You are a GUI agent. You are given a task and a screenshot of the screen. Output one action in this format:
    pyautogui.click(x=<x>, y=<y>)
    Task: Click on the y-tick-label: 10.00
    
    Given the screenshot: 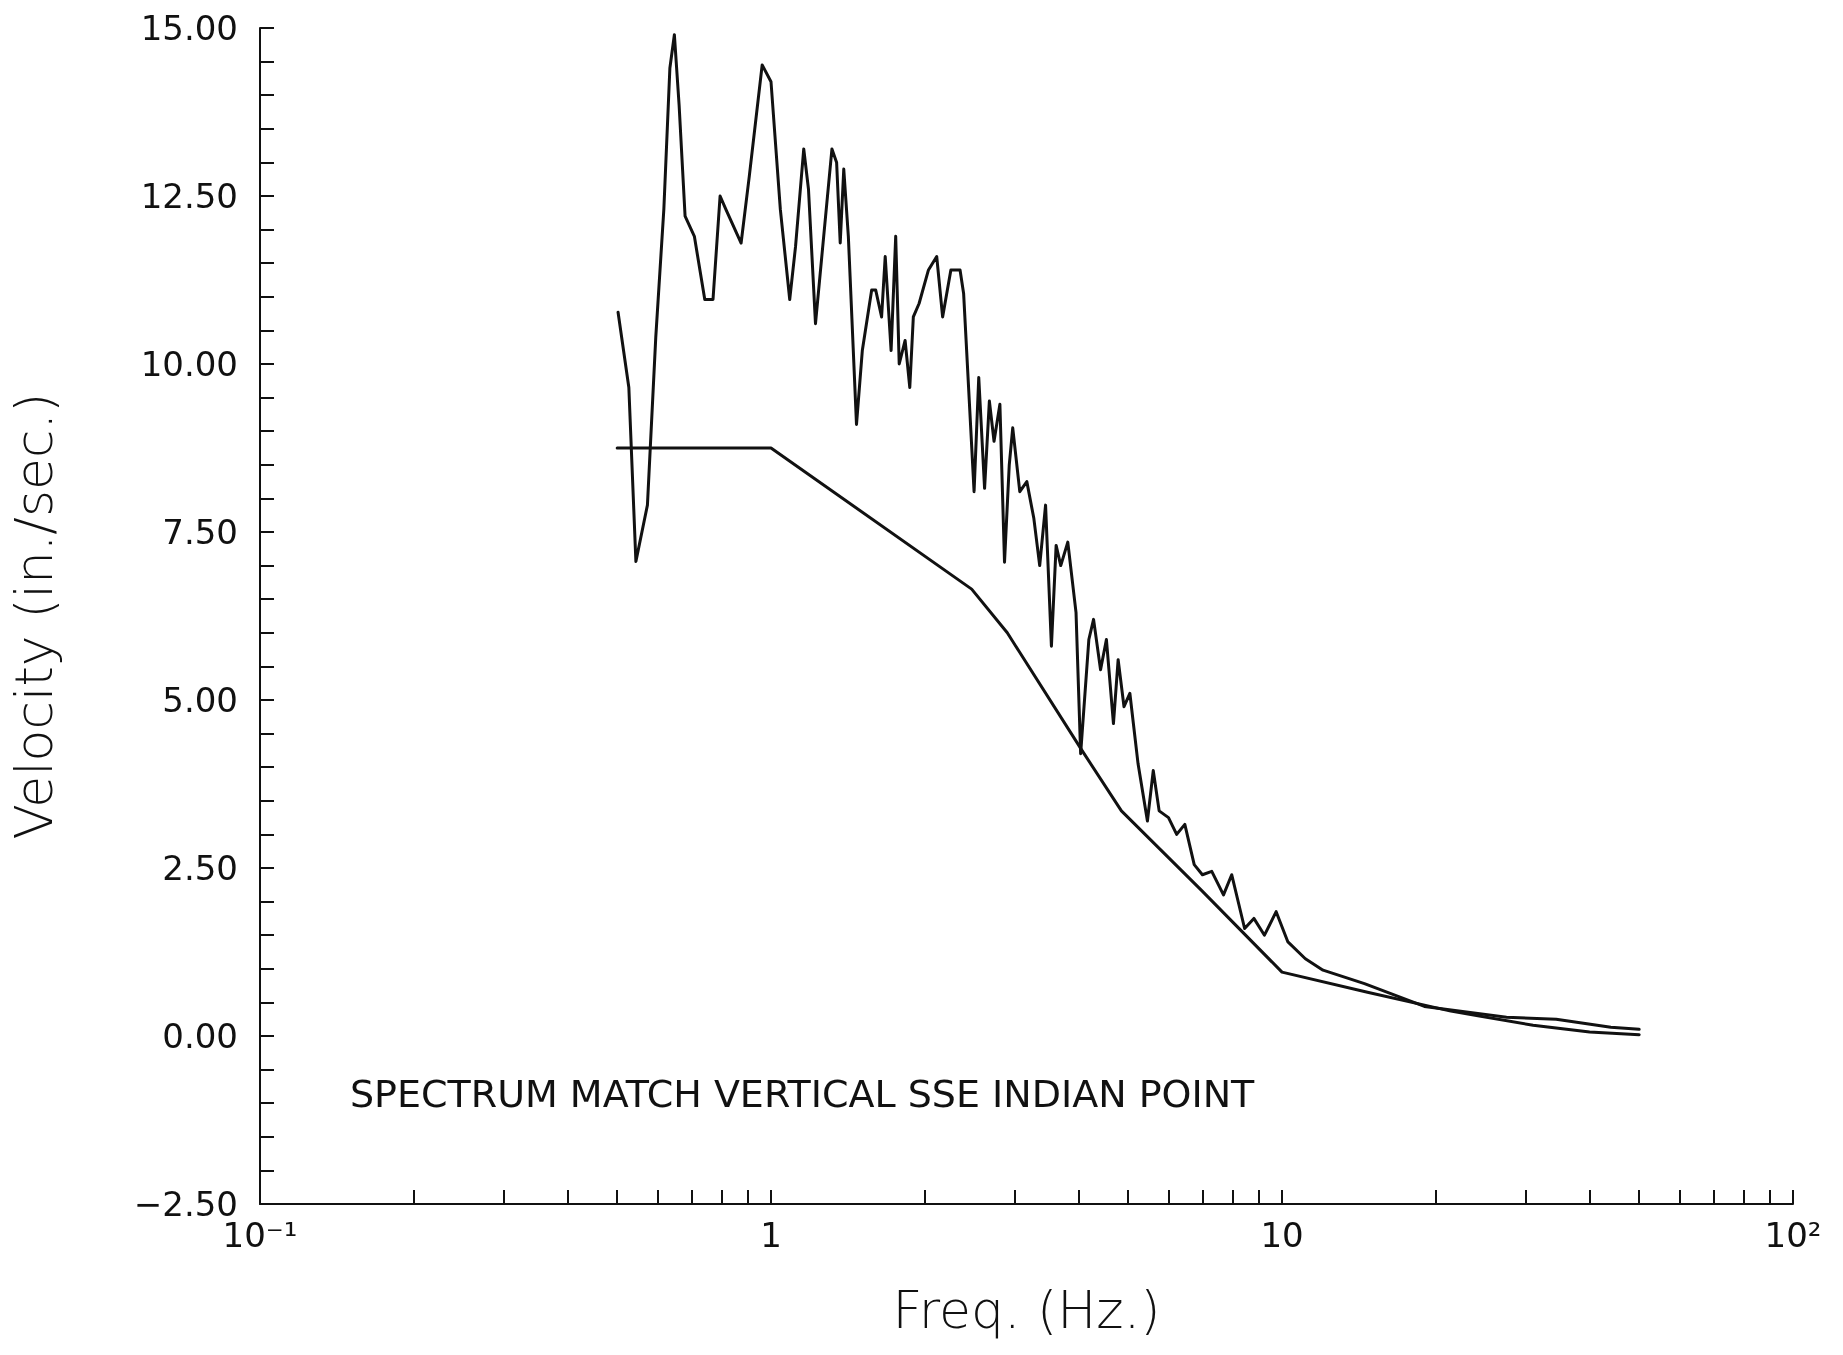 What is the action you would take?
    pyautogui.click(x=189, y=364)
    